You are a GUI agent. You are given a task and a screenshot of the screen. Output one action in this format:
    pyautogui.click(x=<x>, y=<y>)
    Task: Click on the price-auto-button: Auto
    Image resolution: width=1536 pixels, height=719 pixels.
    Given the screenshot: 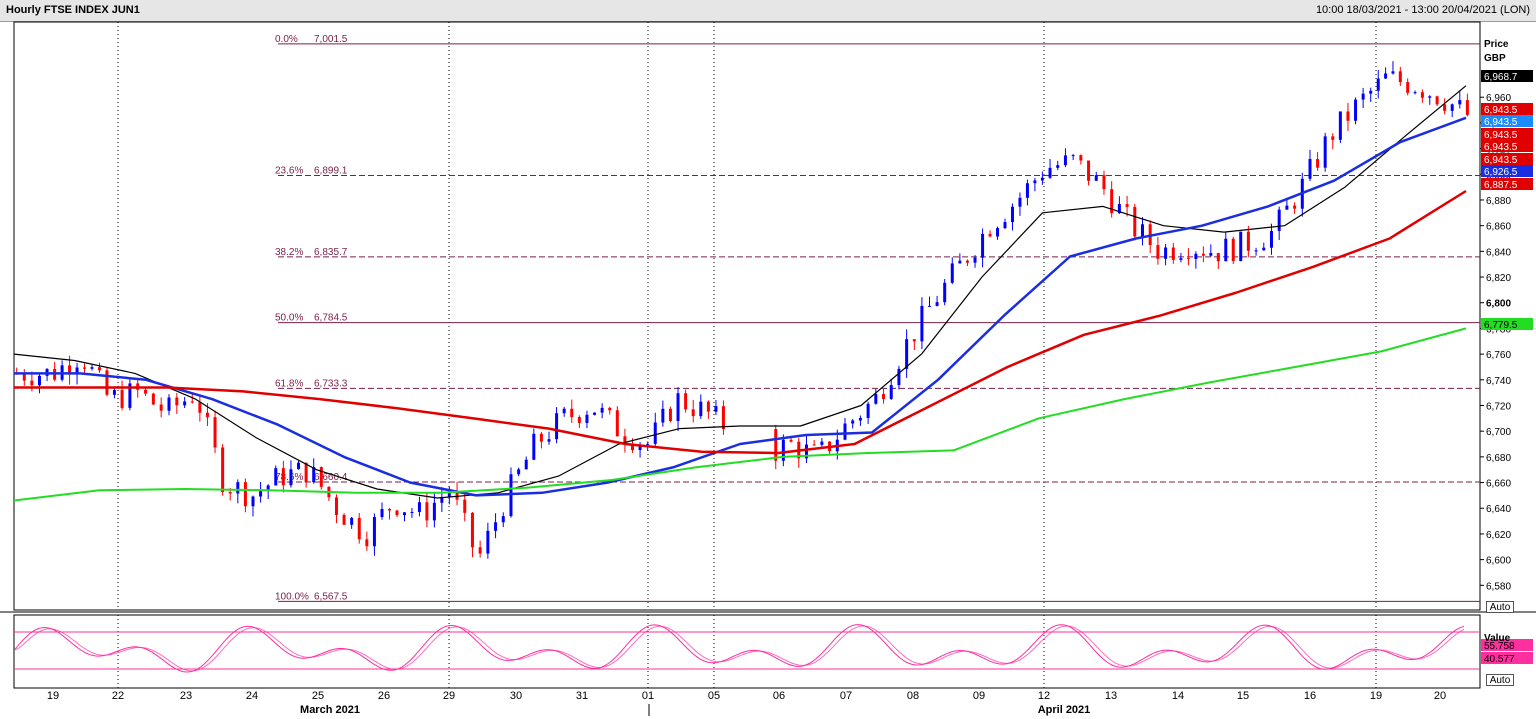 What is the action you would take?
    pyautogui.click(x=1500, y=607)
    